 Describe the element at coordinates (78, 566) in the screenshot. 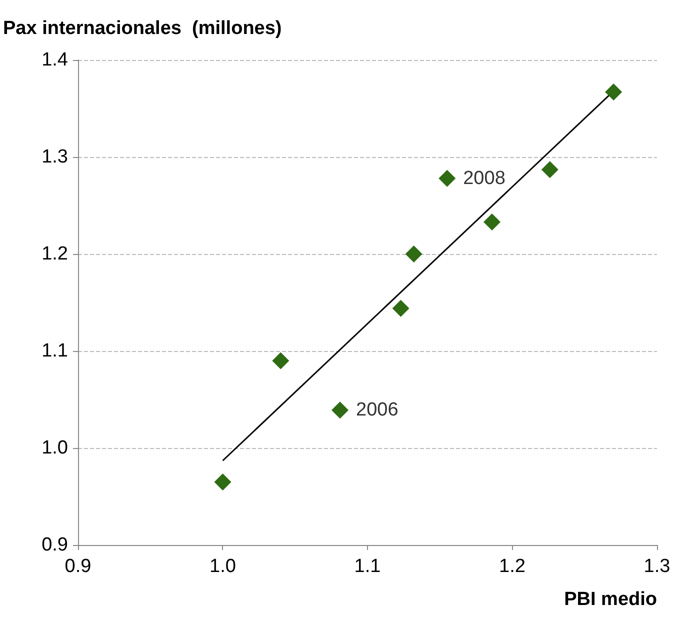

I see `x-tick-label: 0.9` at that location.